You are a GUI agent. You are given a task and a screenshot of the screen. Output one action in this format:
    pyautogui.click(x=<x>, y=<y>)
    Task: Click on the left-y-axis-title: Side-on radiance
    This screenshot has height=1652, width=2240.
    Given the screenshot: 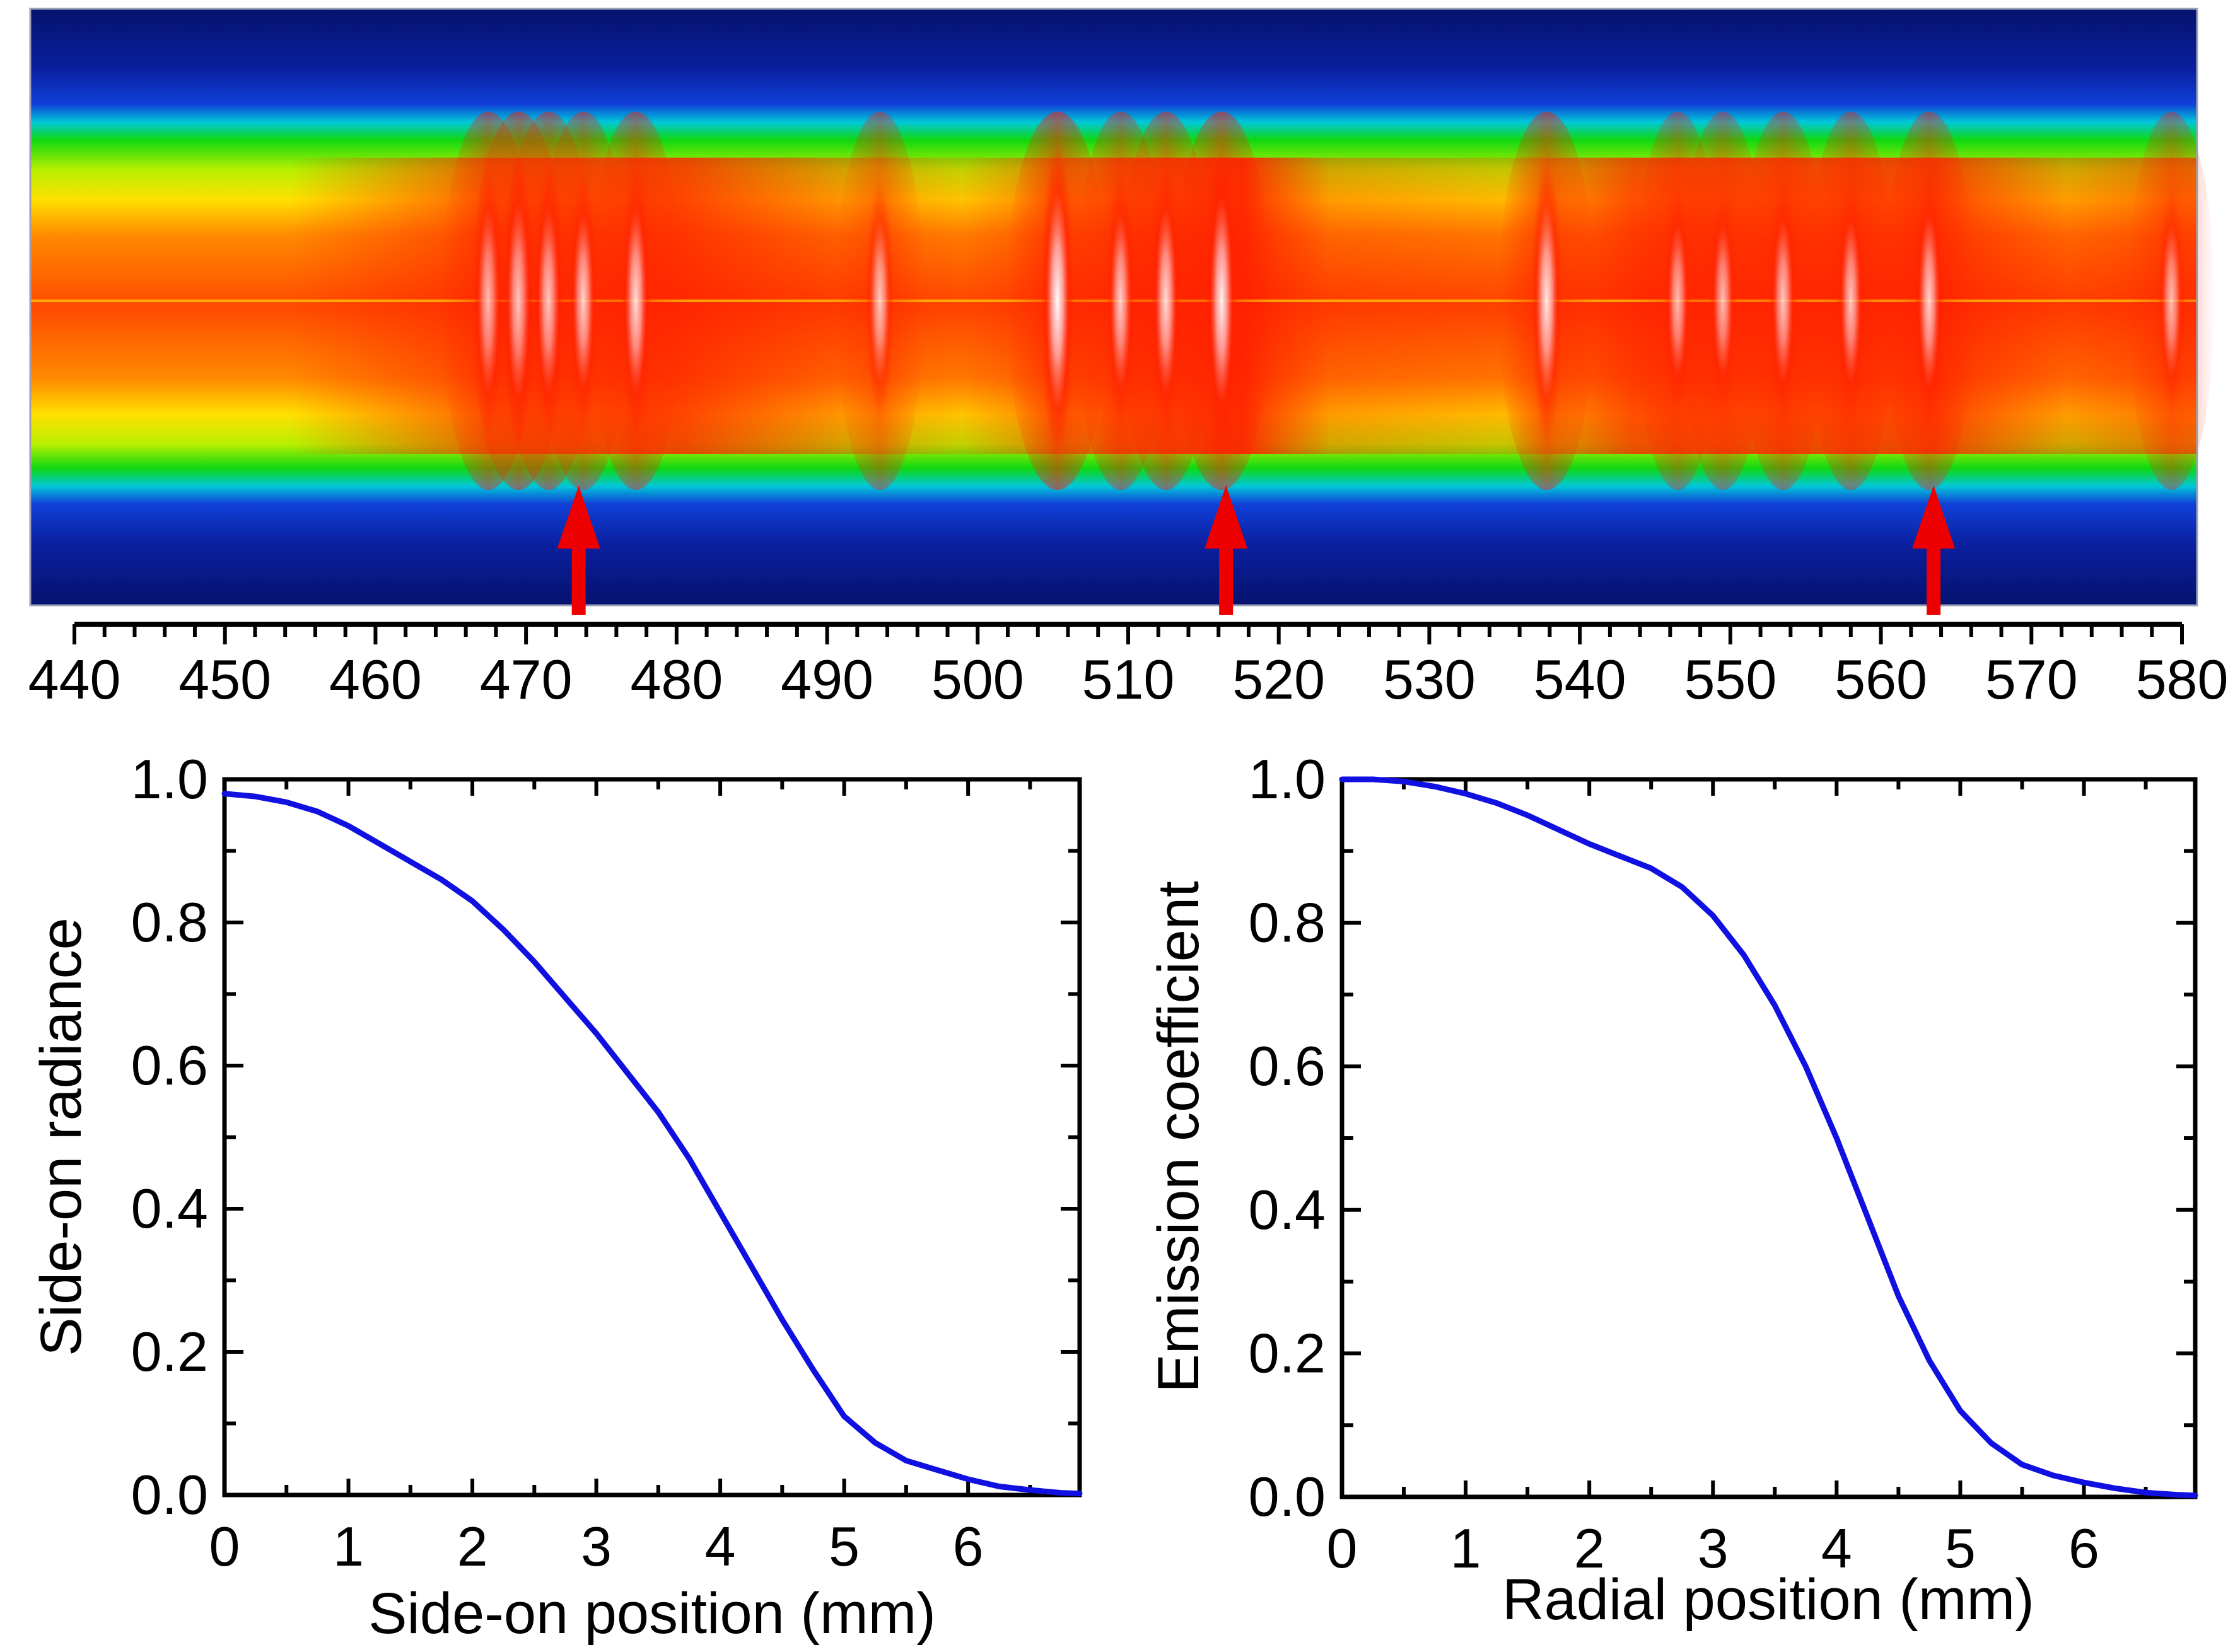 What is the action you would take?
    pyautogui.click(x=61, y=1136)
    